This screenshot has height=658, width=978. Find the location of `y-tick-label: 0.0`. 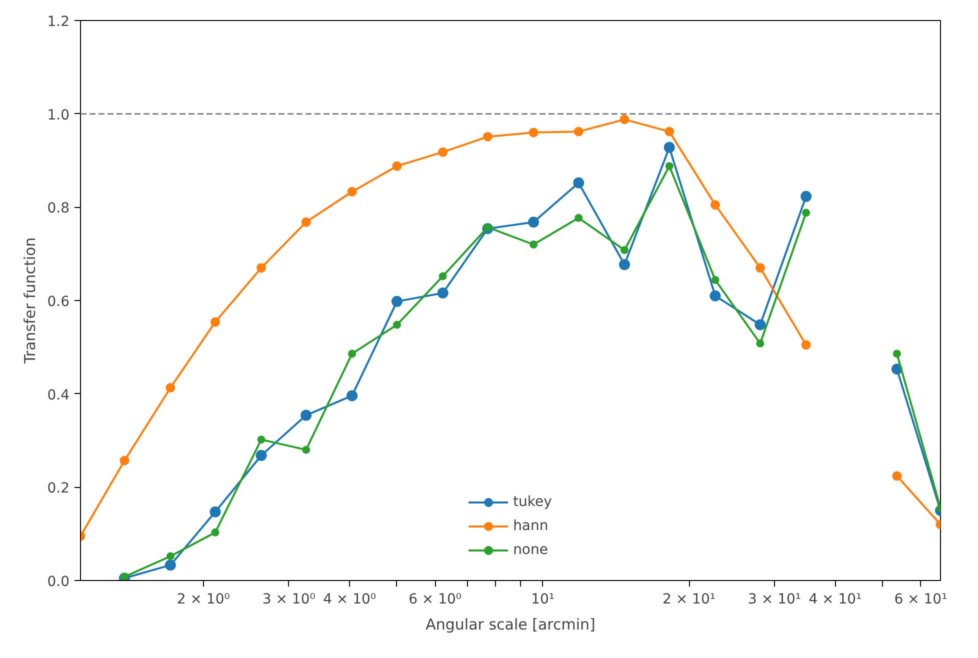

y-tick-label: 0.0 is located at coordinates (58, 582).